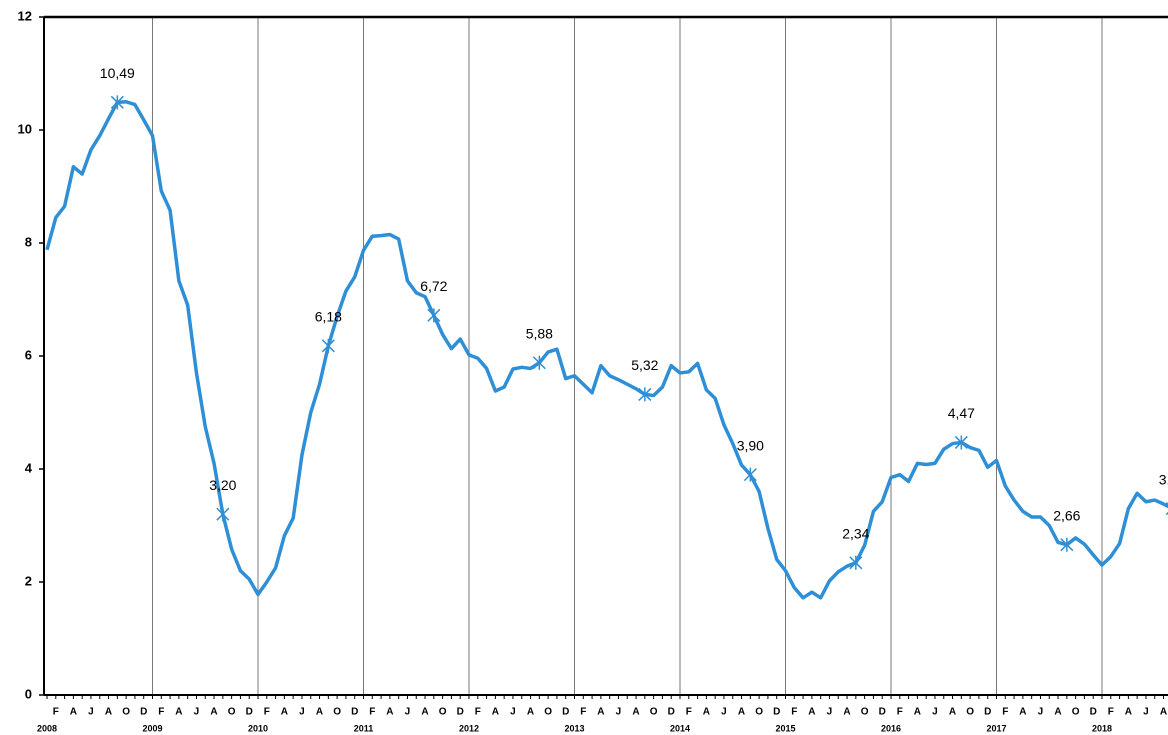 This screenshot has width=1168, height=735. What do you see at coordinates (680, 728) in the screenshot?
I see `year-label: 2014` at bounding box center [680, 728].